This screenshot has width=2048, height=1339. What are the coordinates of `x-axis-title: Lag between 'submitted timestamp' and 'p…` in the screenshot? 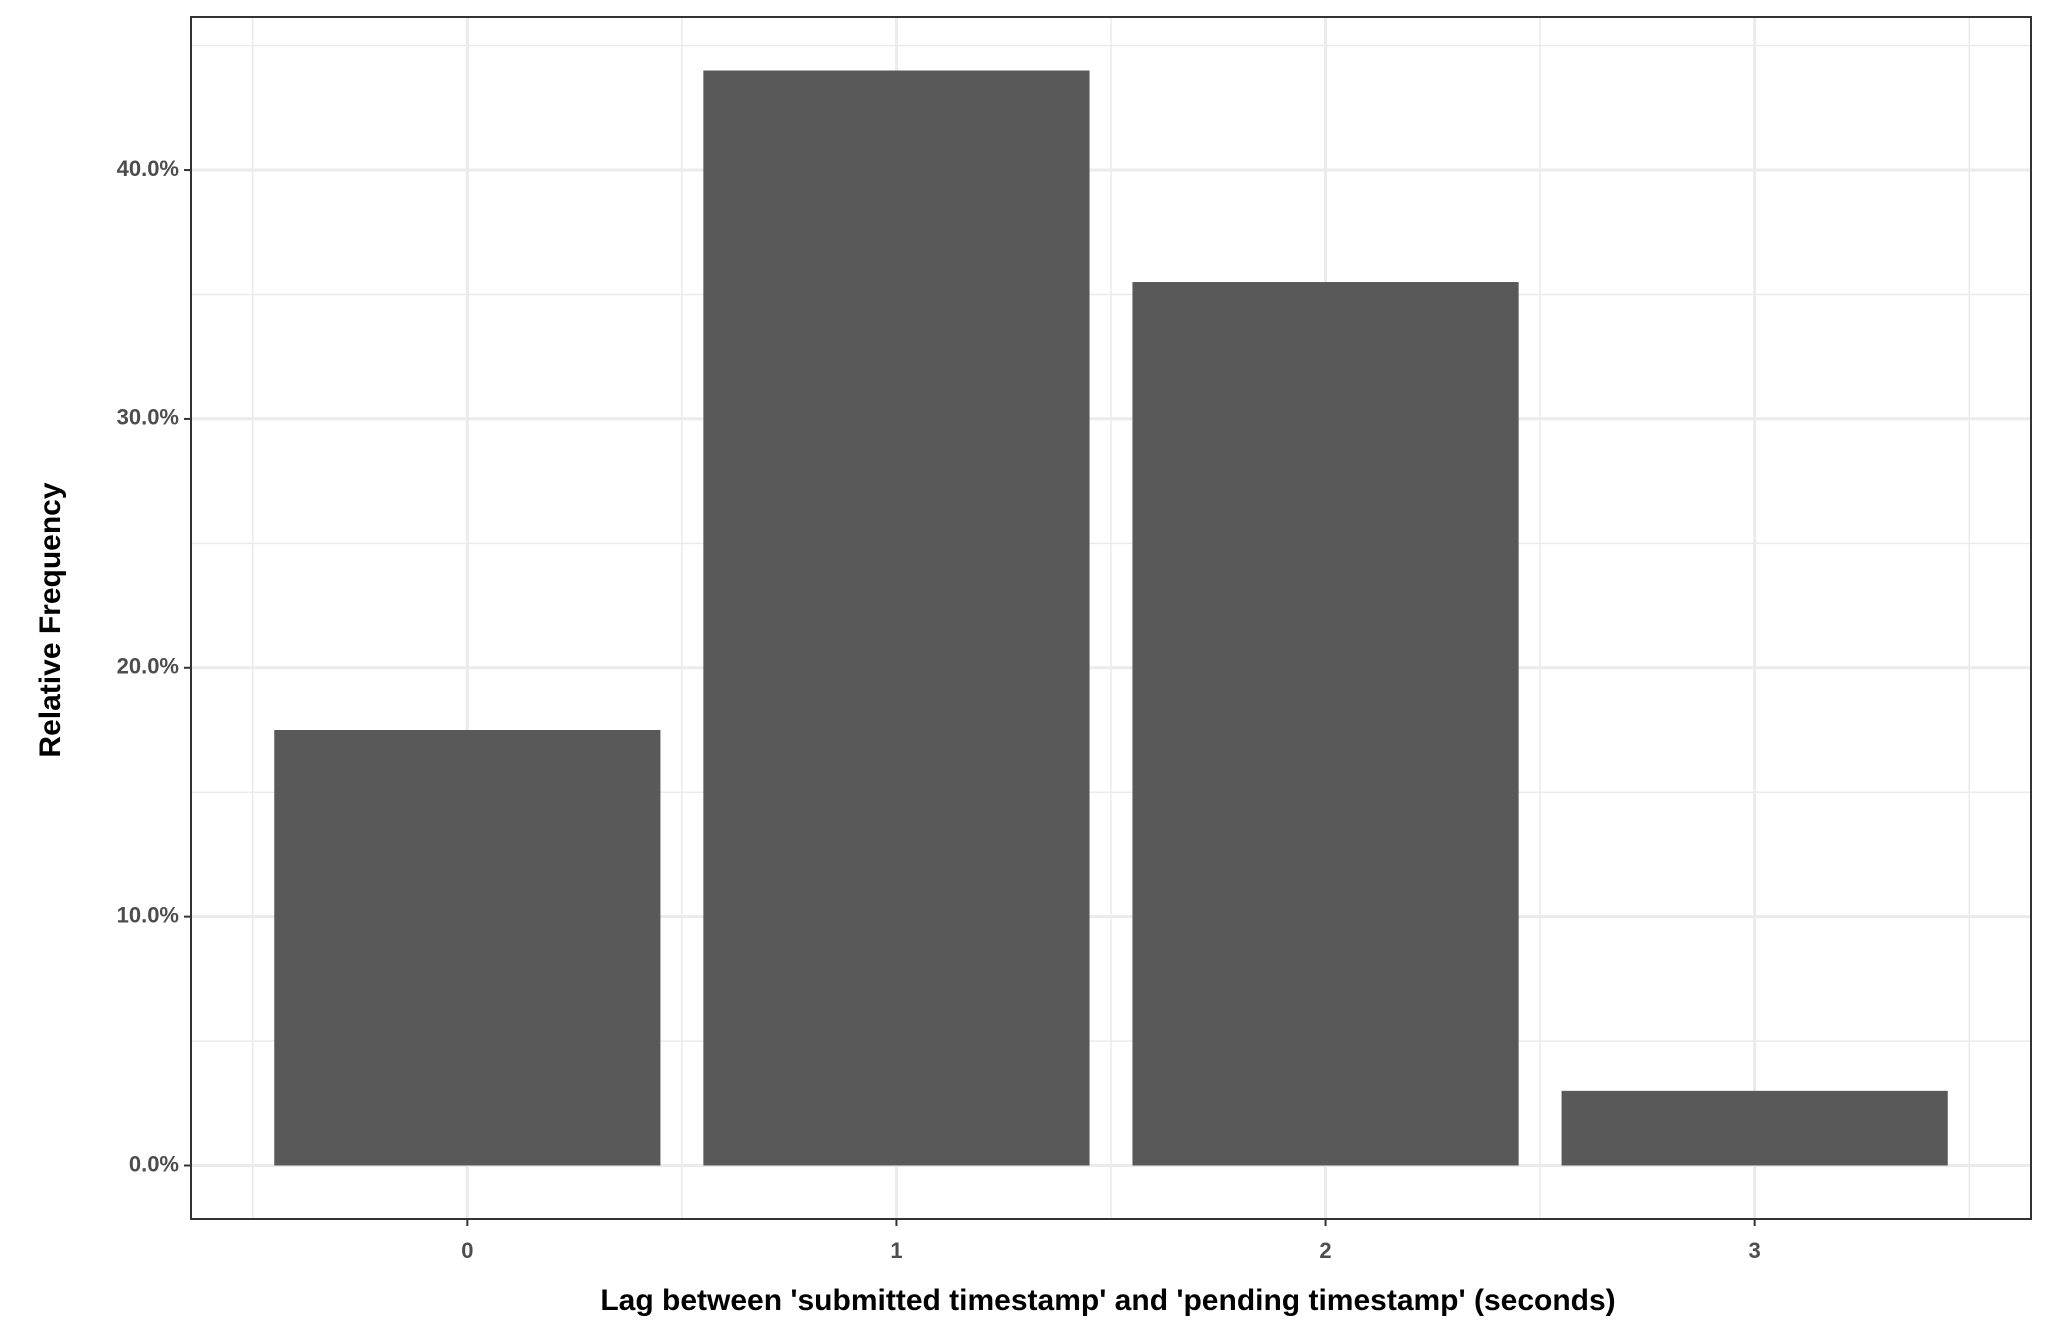 It's located at (1107, 1300).